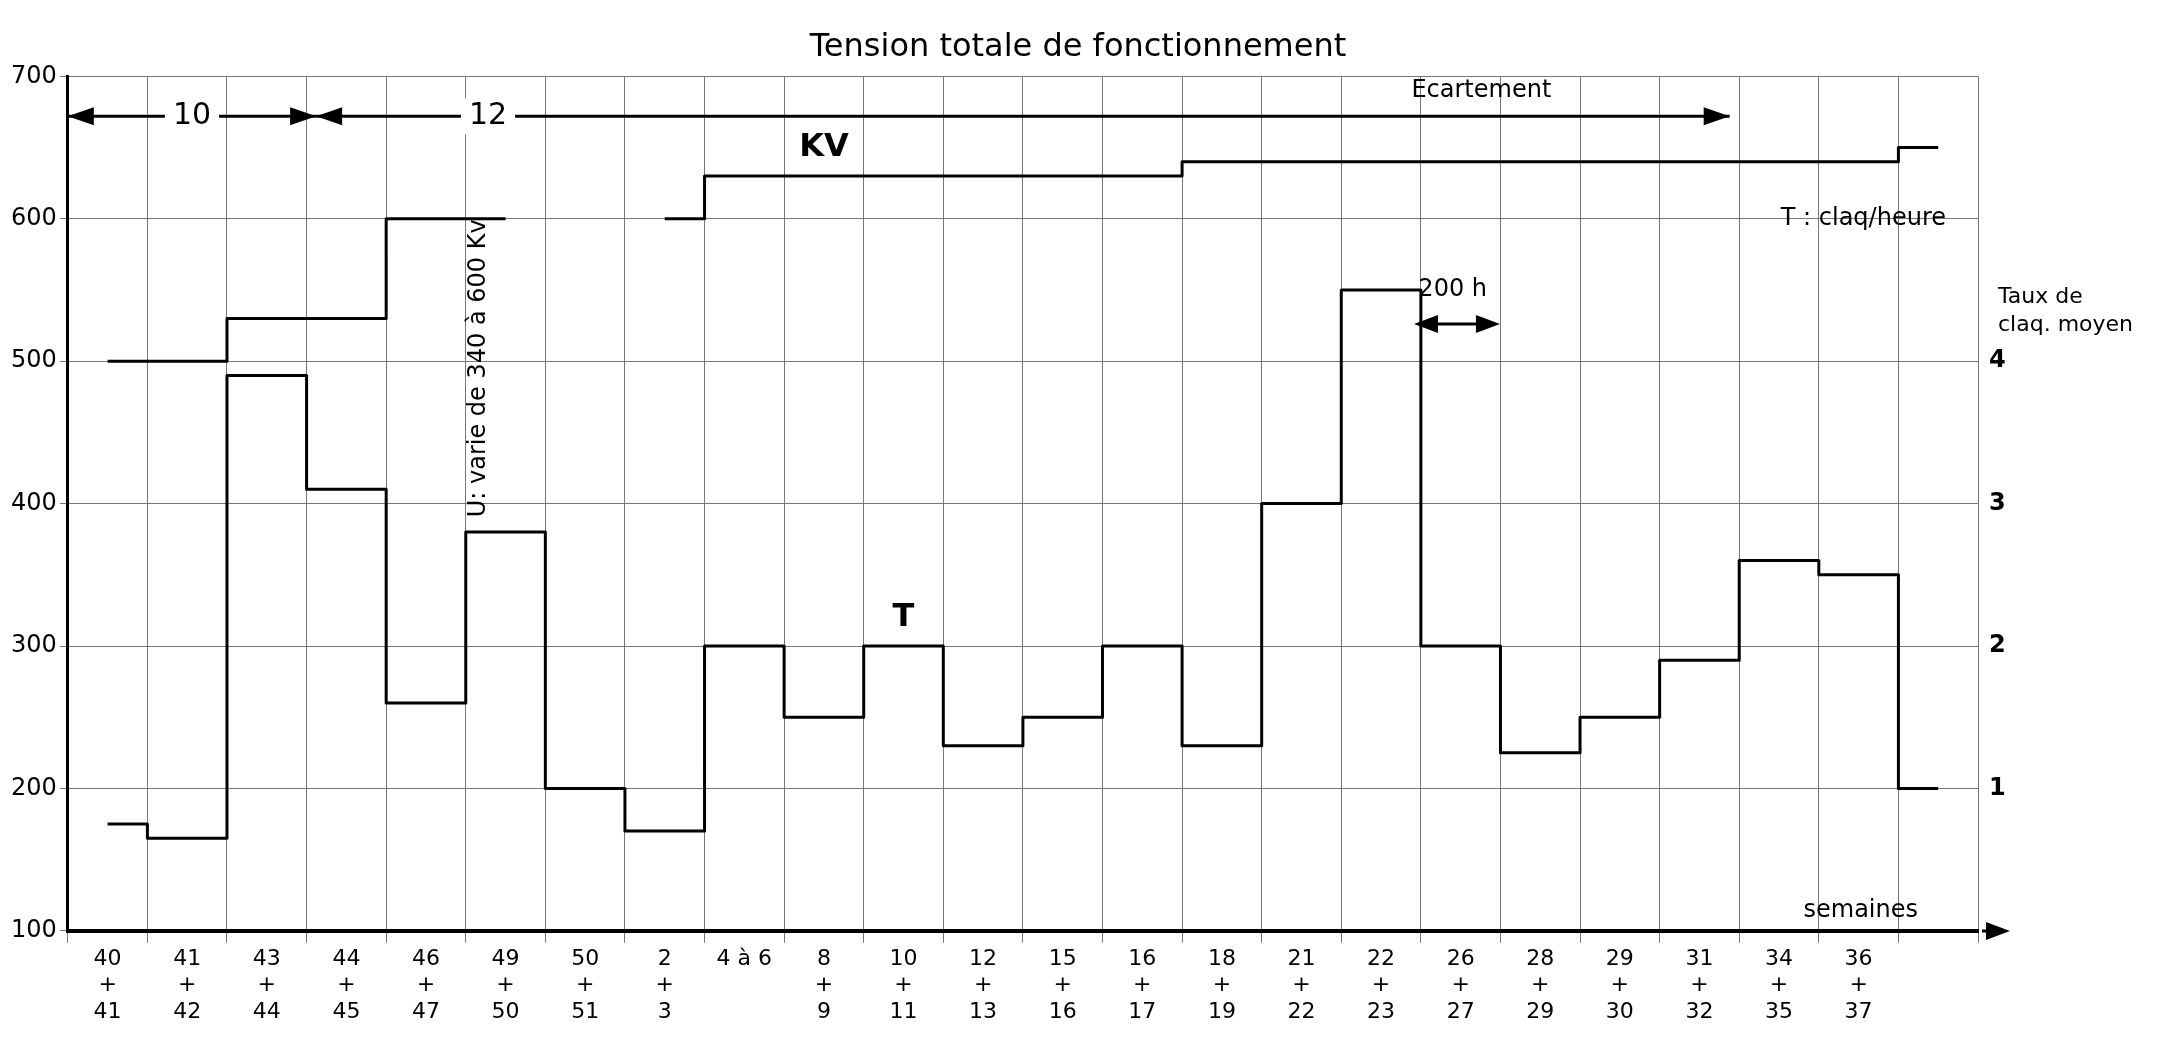 The image size is (2179, 1049). What do you see at coordinates (505, 983) in the screenshot?
I see `x-tick-label: 49 + 50` at bounding box center [505, 983].